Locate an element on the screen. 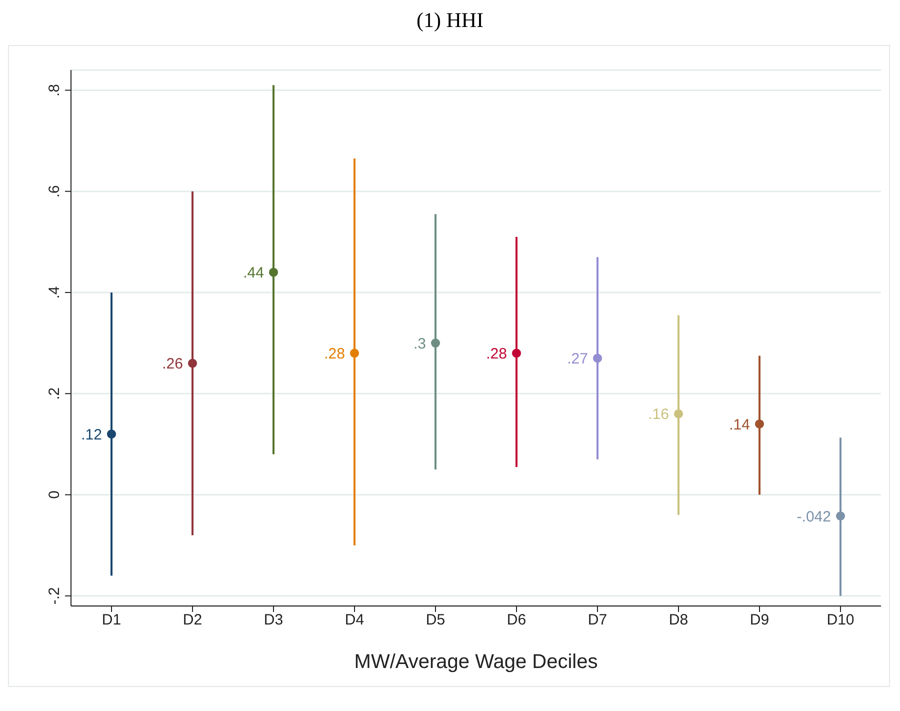 This screenshot has width=900, height=711. data-label: .12 is located at coordinates (91, 435).